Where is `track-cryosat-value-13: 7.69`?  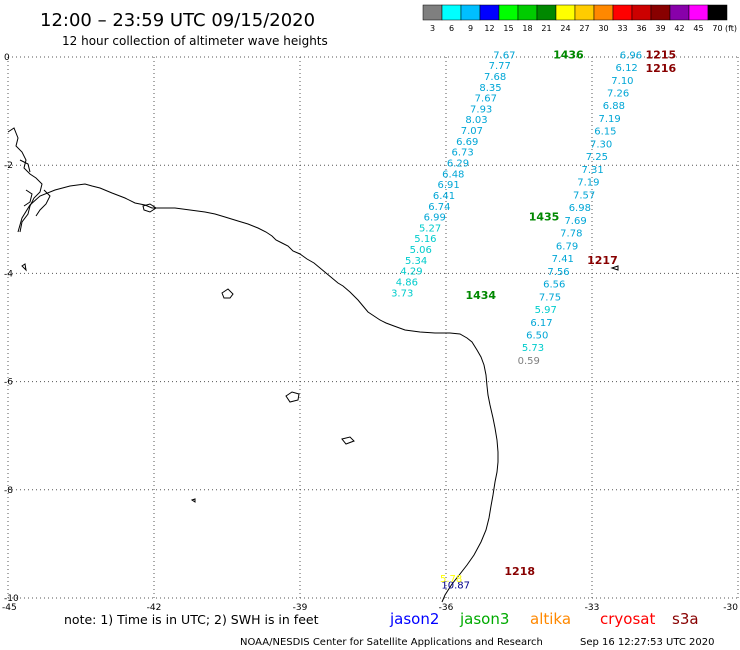
track-cryosat-value-13: 7.69 is located at coordinates (575, 221).